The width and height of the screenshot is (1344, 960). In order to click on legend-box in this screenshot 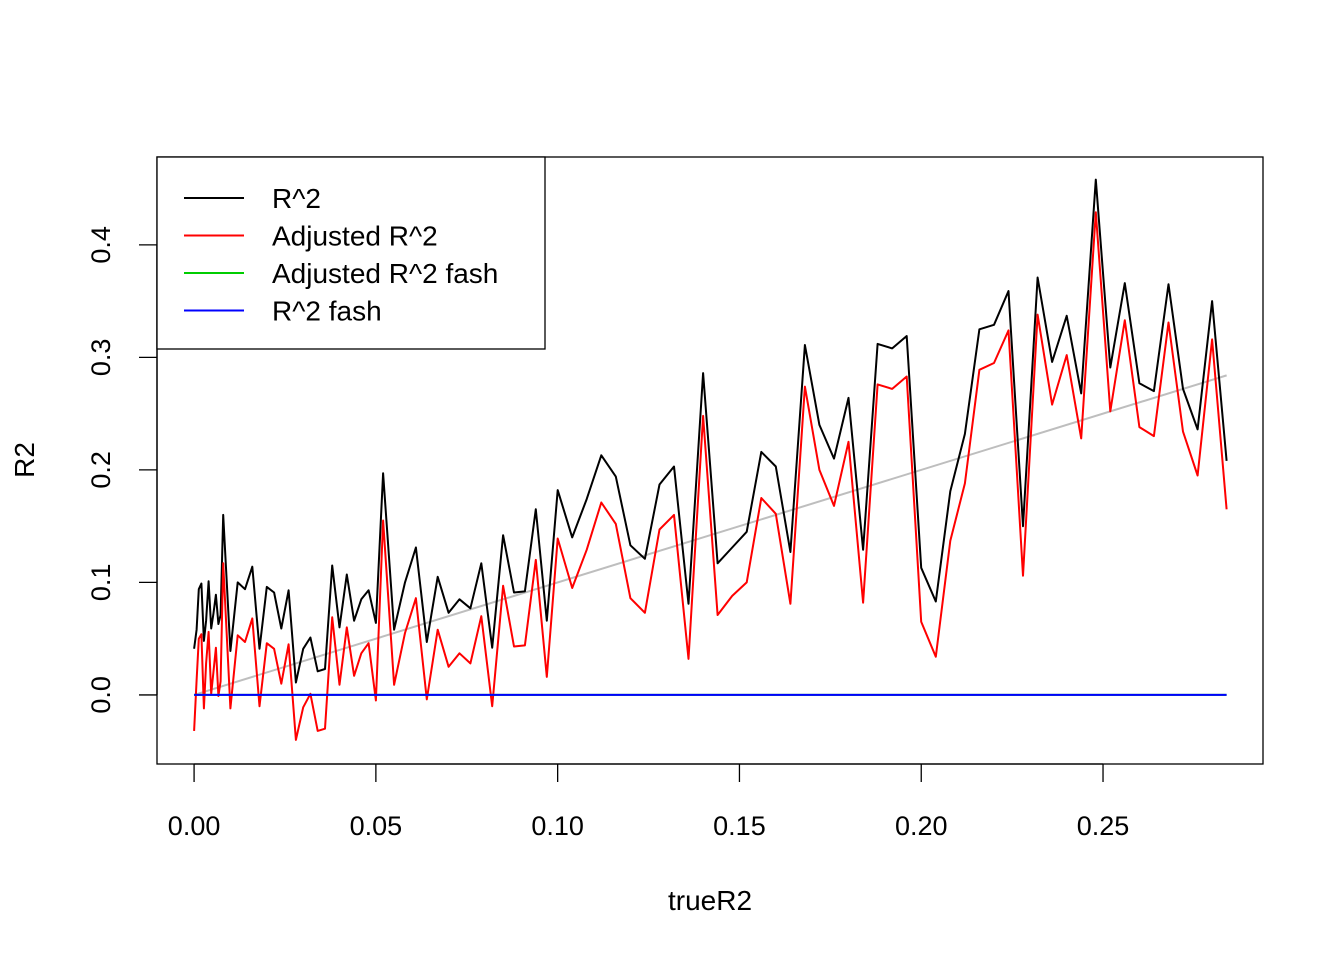, I will do `click(351, 253)`.